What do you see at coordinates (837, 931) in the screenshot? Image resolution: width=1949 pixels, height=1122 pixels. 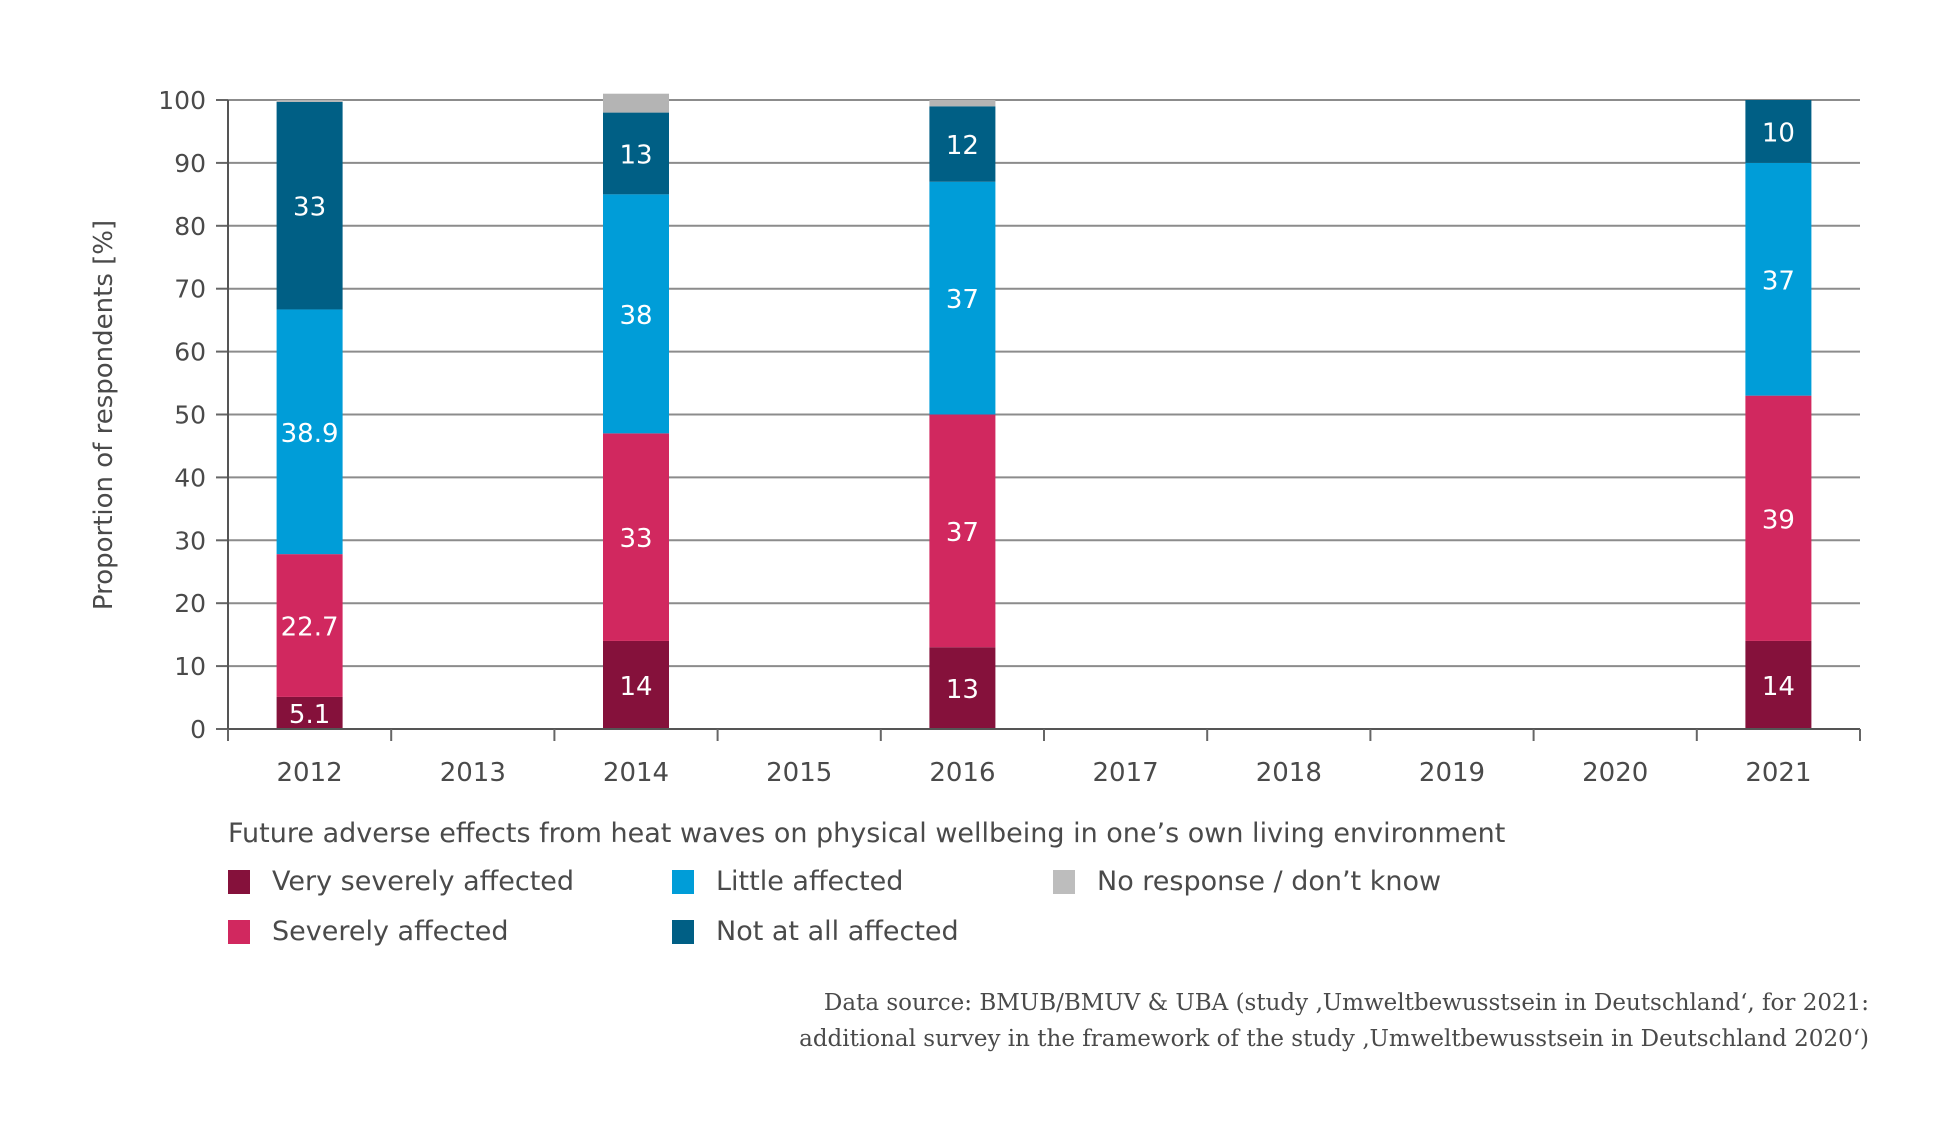 I see `legend-label: Not at all affected` at bounding box center [837, 931].